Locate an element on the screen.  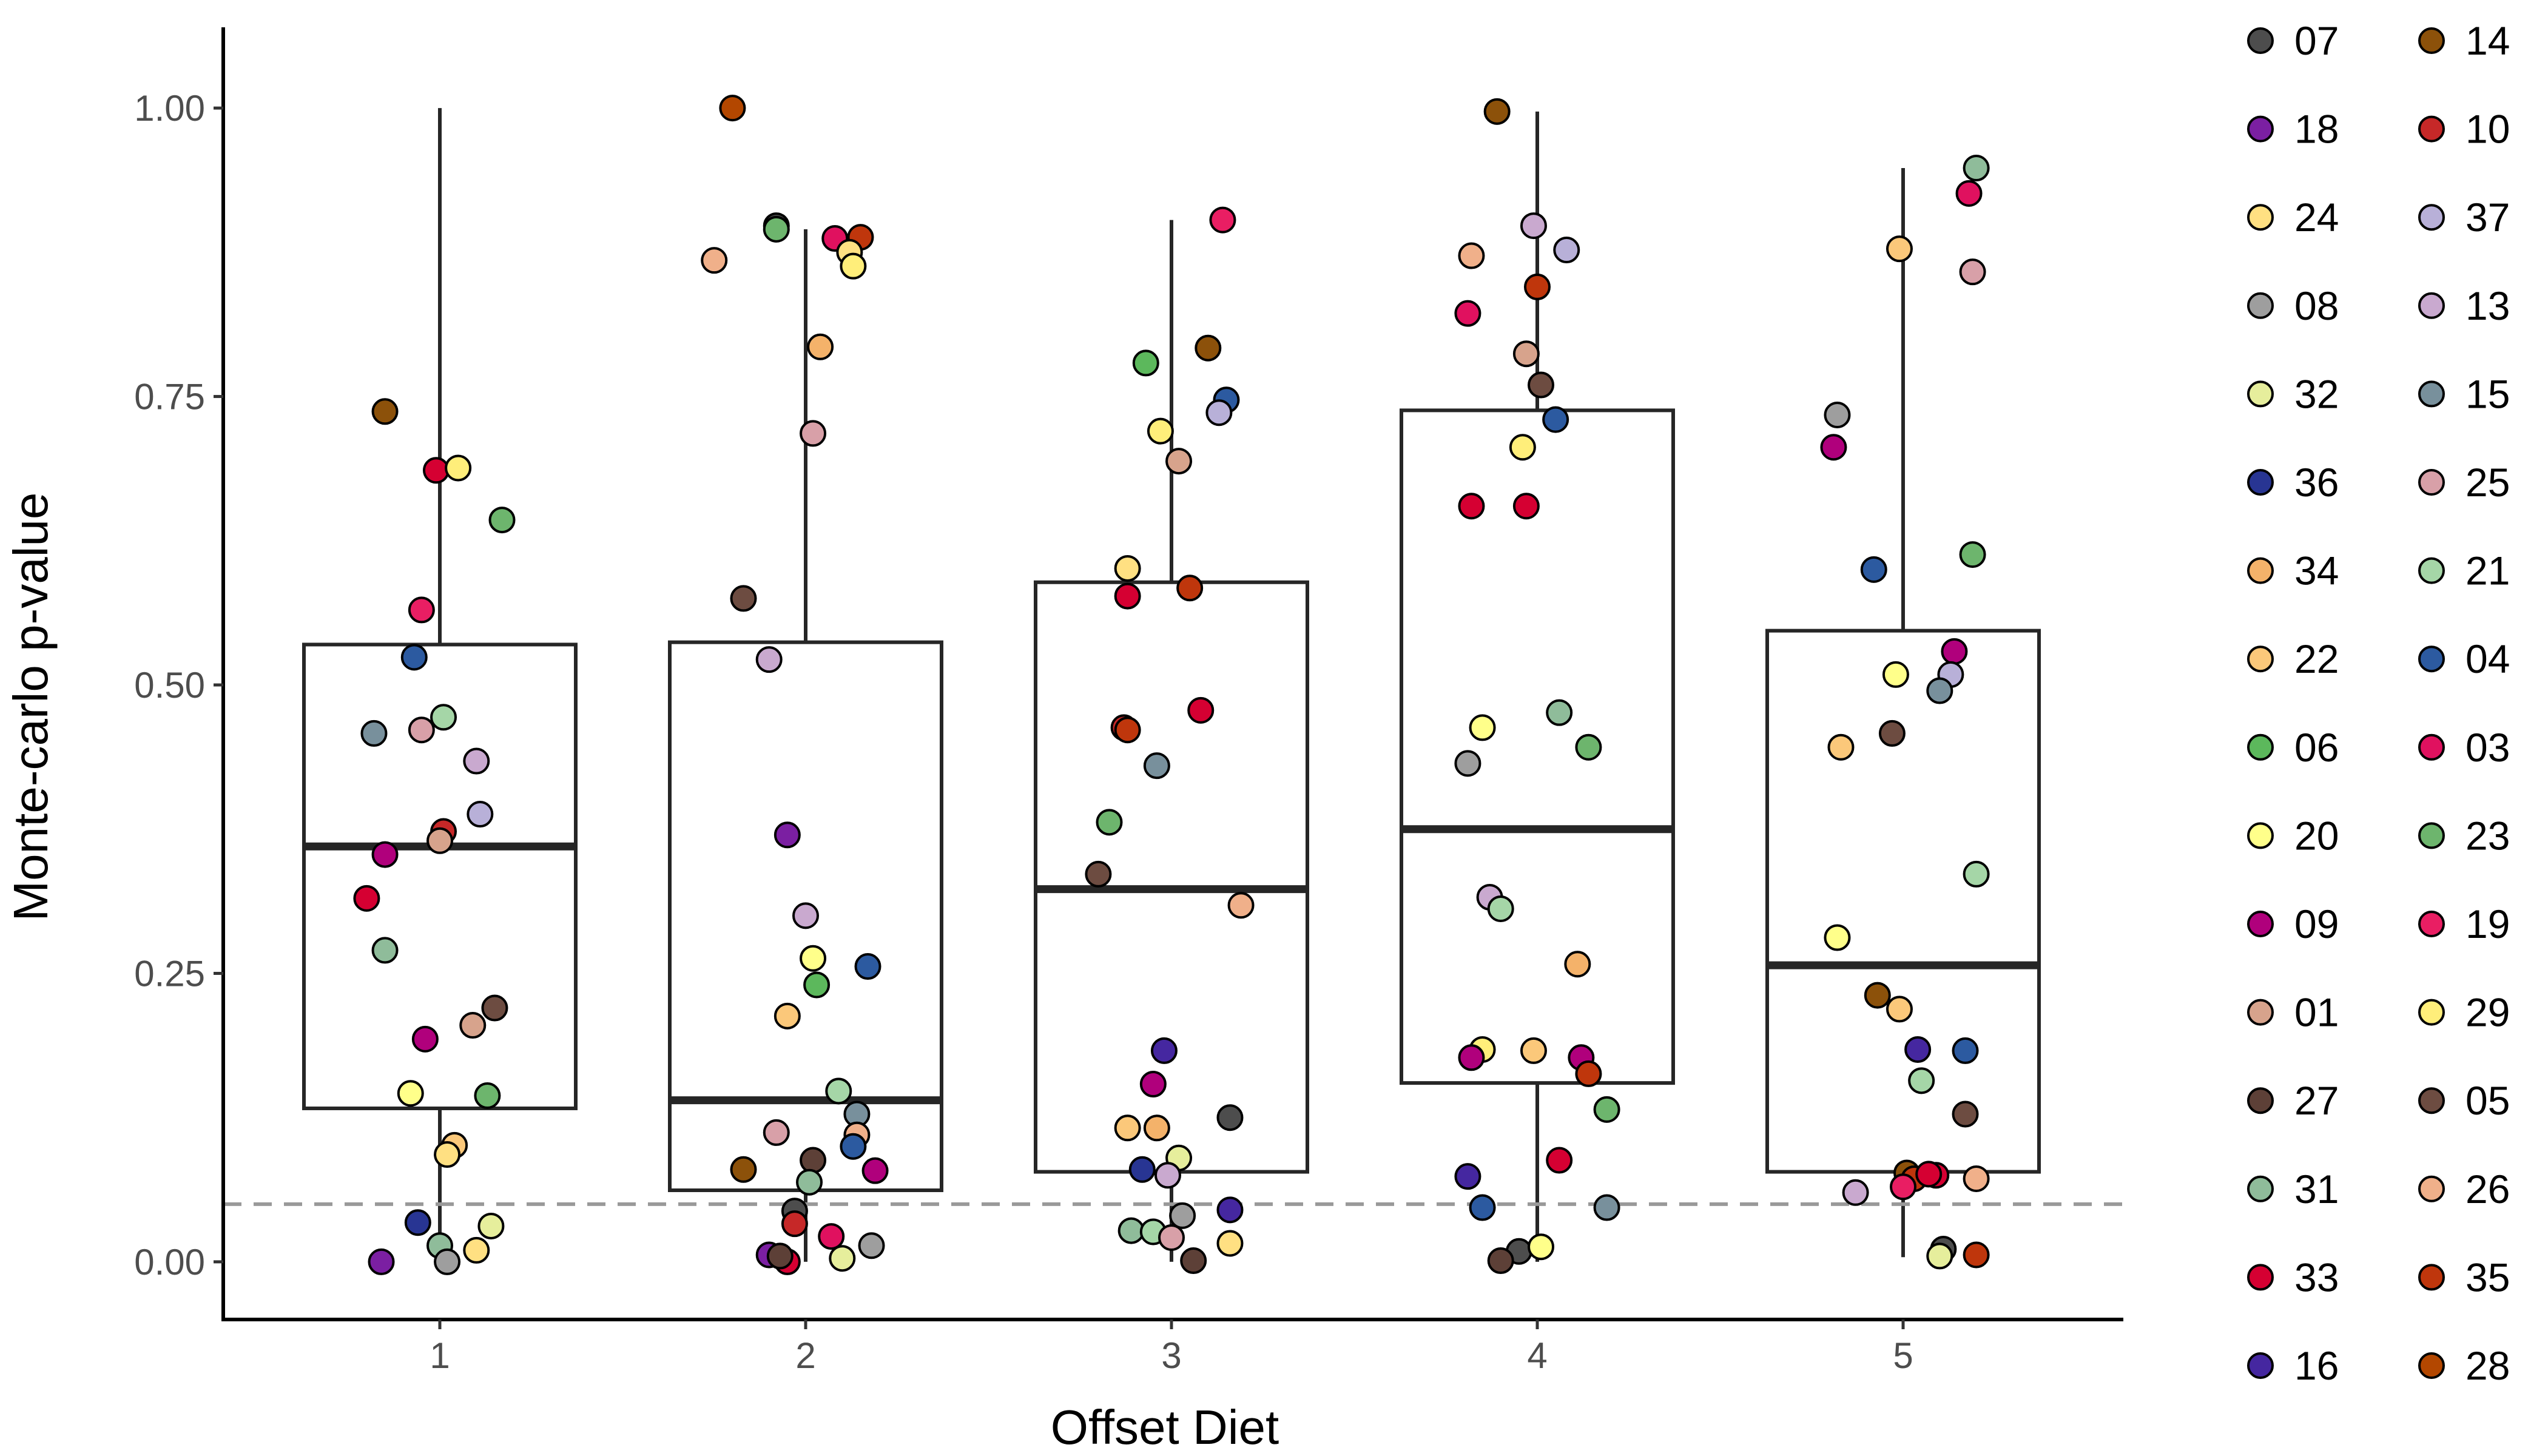
legend-item: 13 is located at coordinates (2464, 305).